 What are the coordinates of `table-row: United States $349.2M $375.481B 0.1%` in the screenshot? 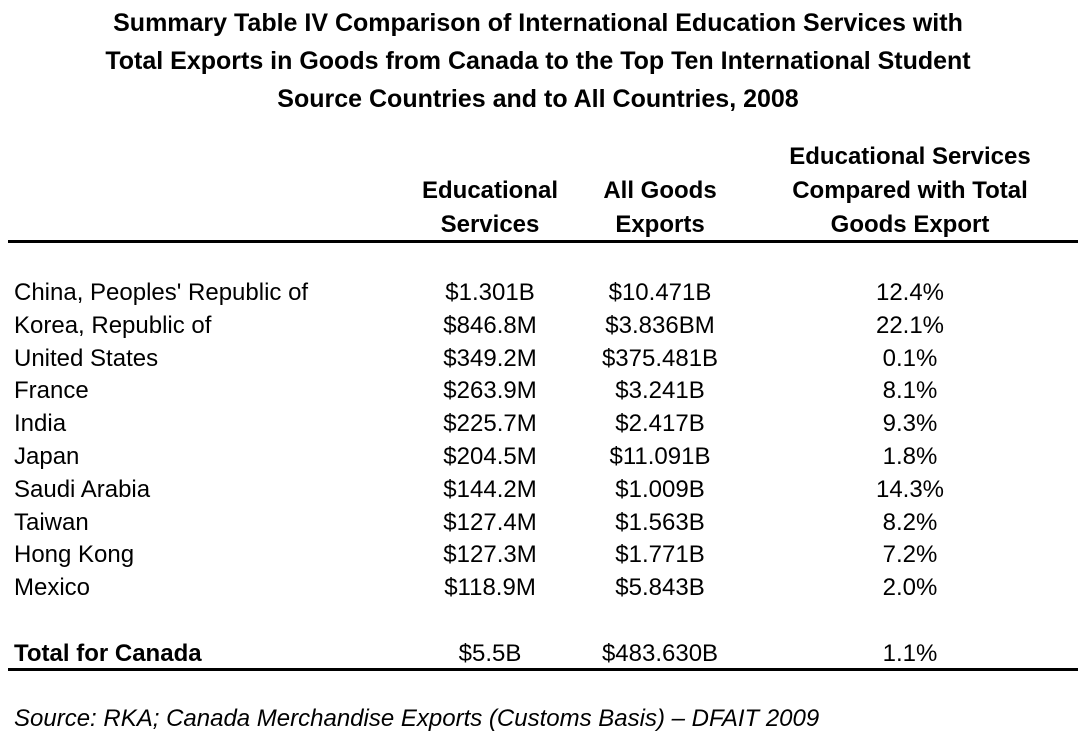 It's located at (543, 358).